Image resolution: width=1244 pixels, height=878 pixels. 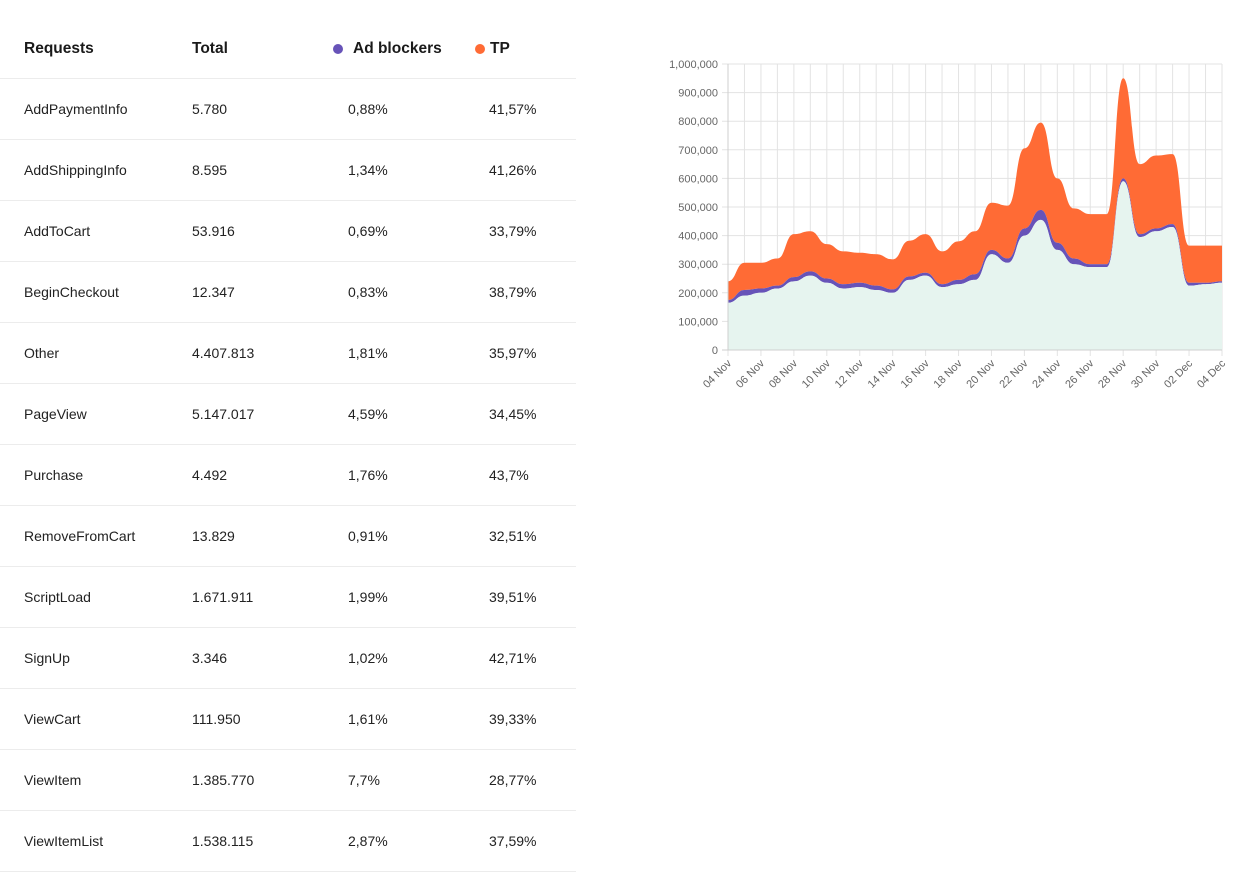 What do you see at coordinates (698, 294) in the screenshot?
I see `y-tick-label: 200,000` at bounding box center [698, 294].